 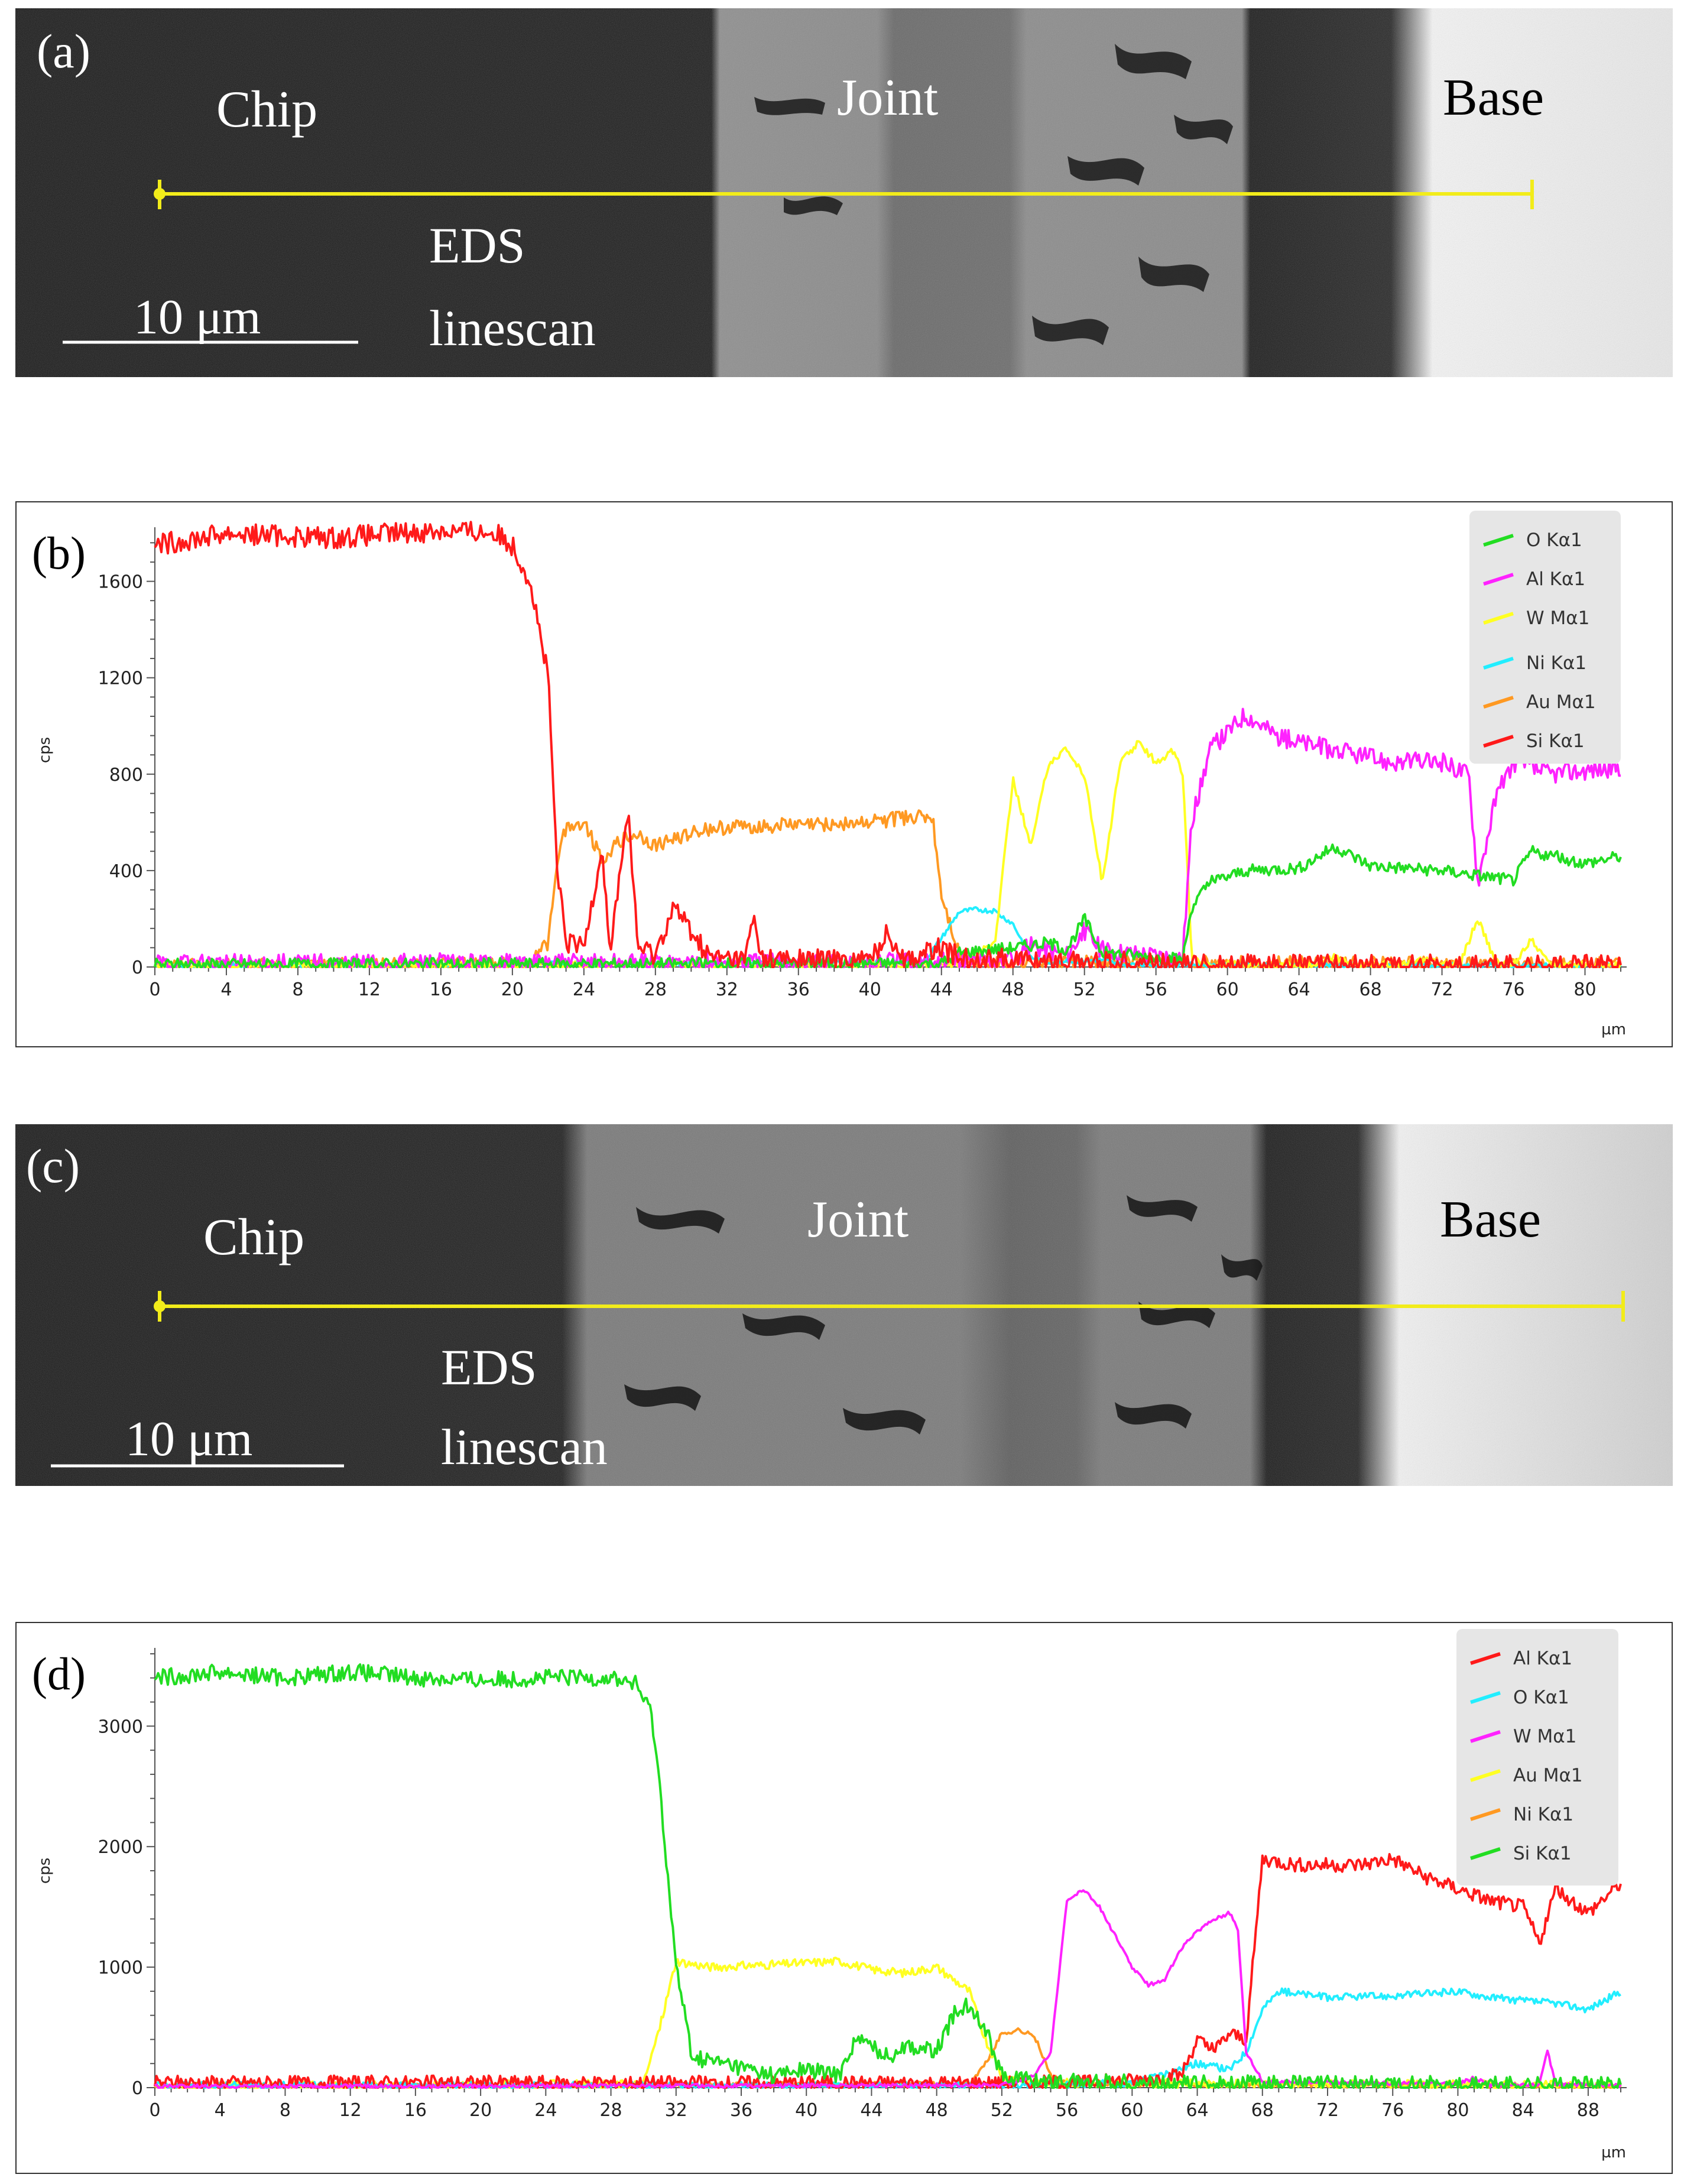 I want to click on chart-panel-label: (b), so click(x=59, y=553).